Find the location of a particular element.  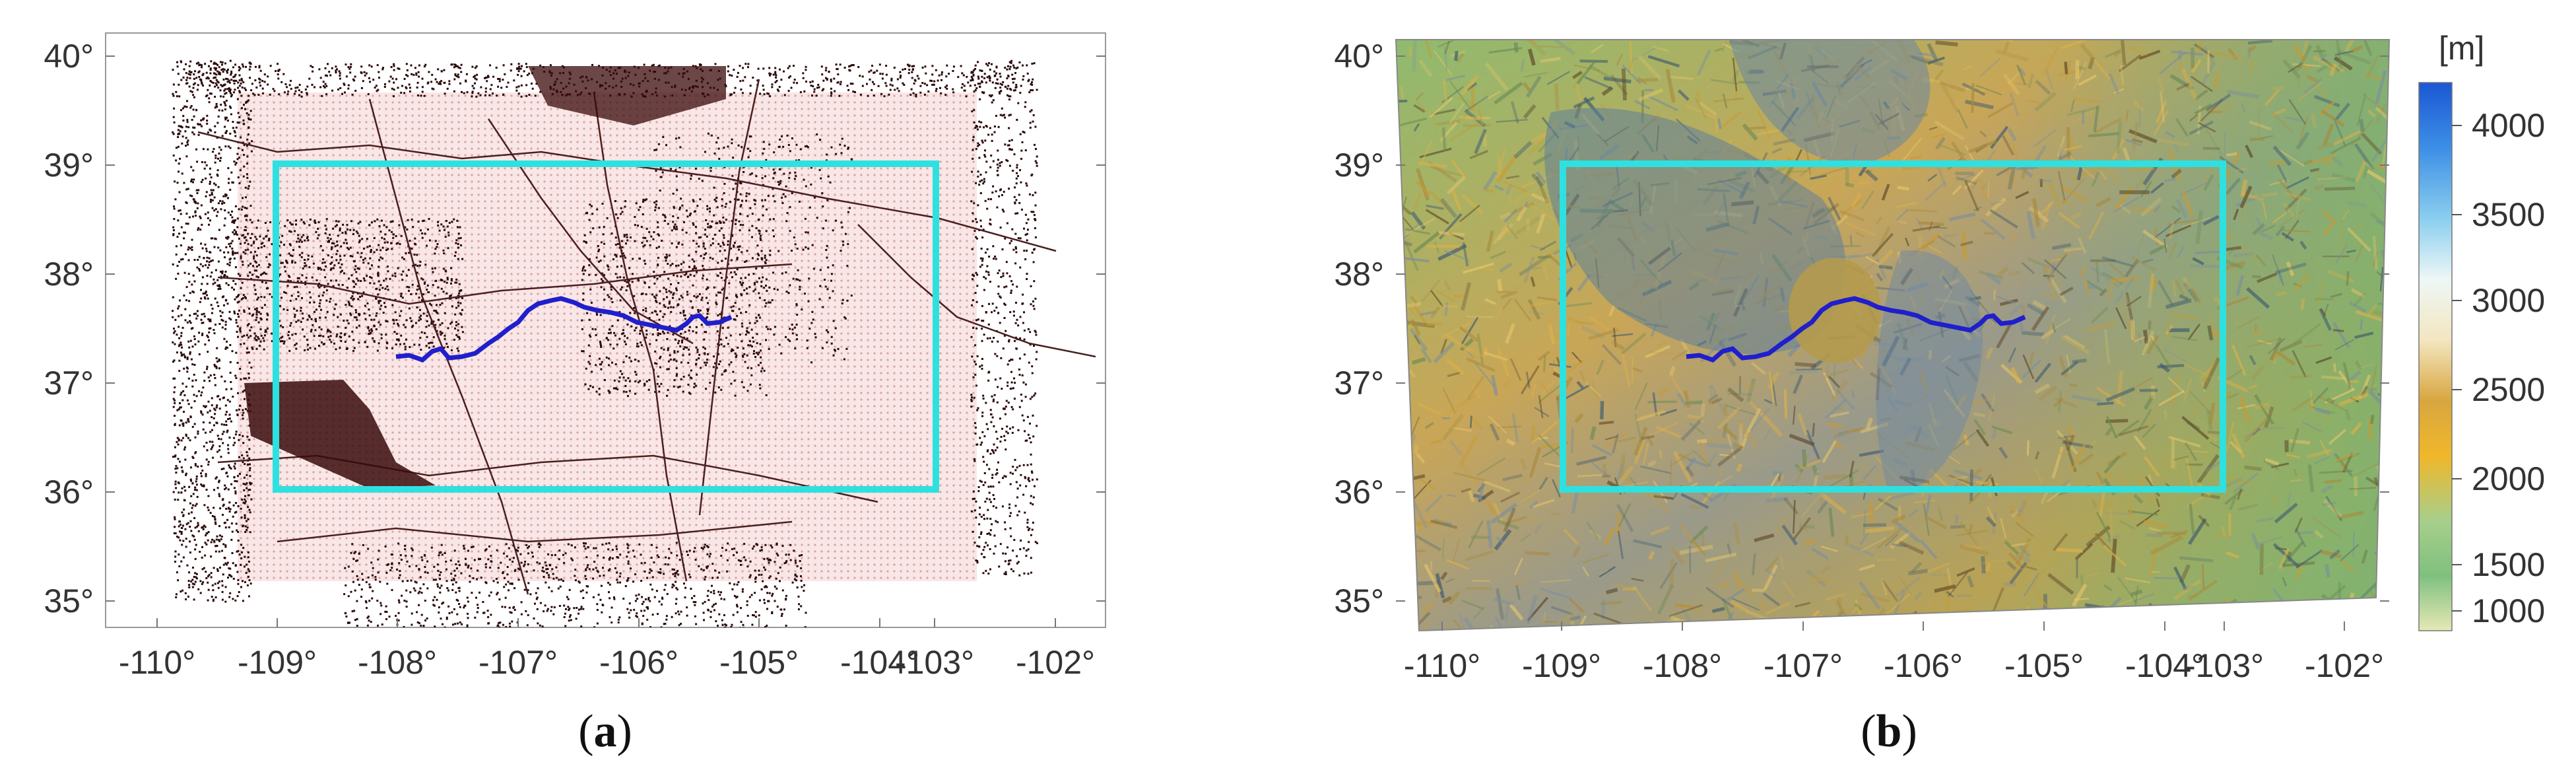

colorbar-gradient is located at coordinates (2435, 356).